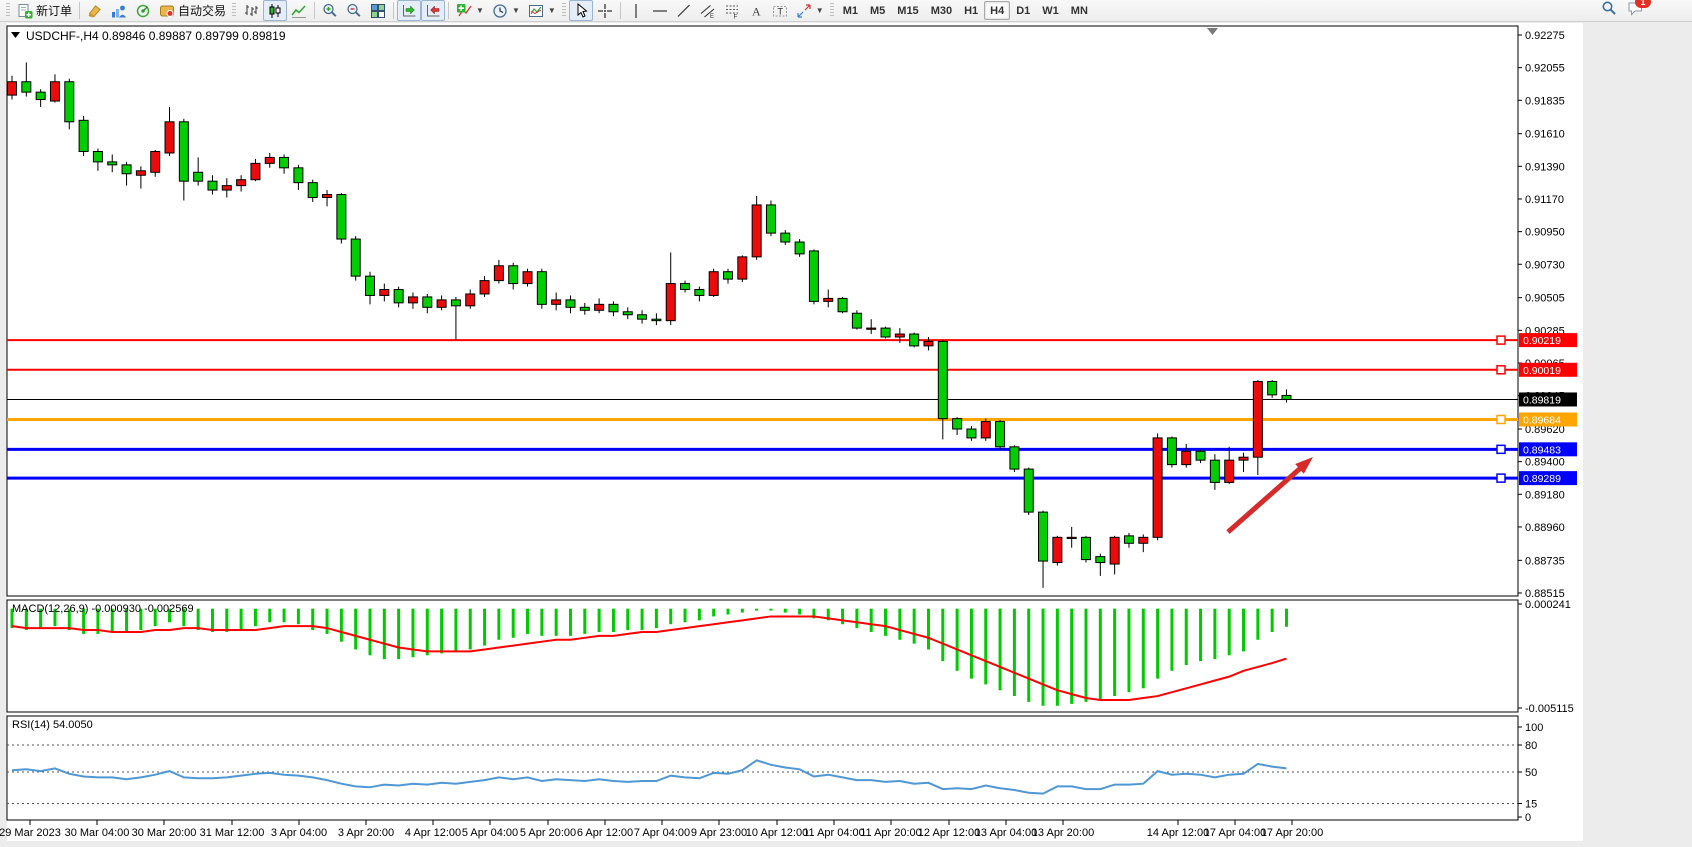 This screenshot has height=847, width=1692. I want to click on cursor-button, so click(580, 10).